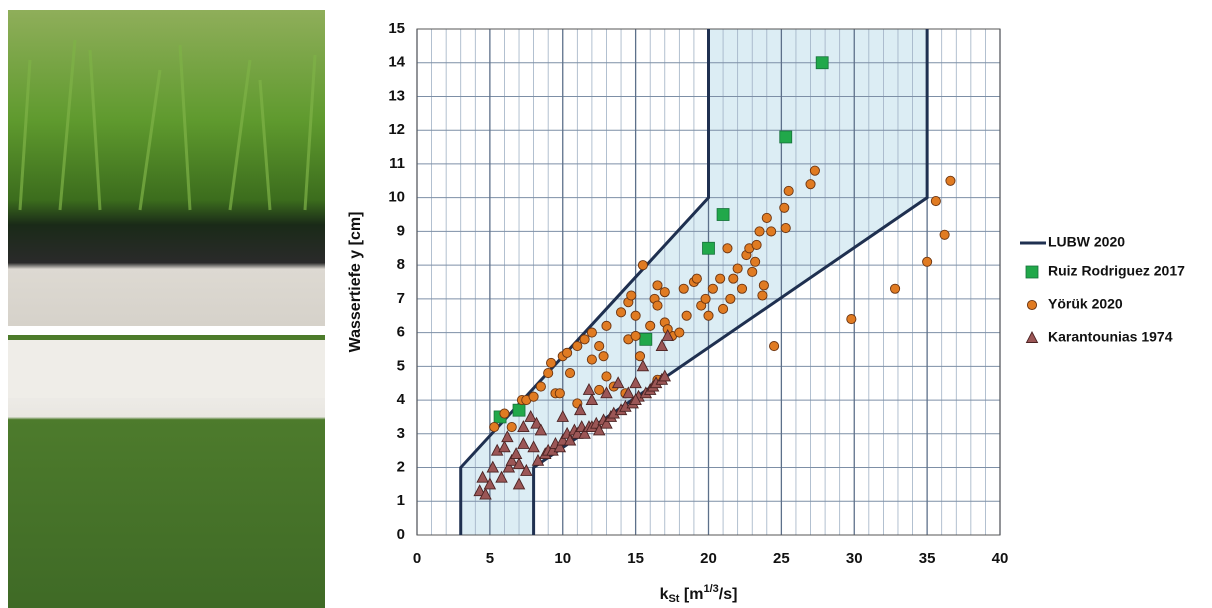 Image resolution: width=1212 pixels, height=608 pixels. I want to click on x-axis-title-part: k, so click(664, 594).